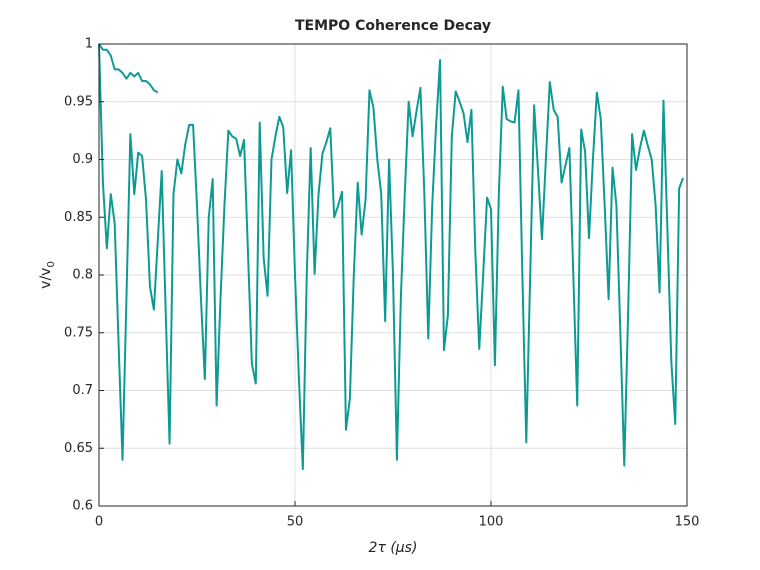 This screenshot has height=570, width=760. I want to click on y-tick-label: 0.8, so click(82, 275).